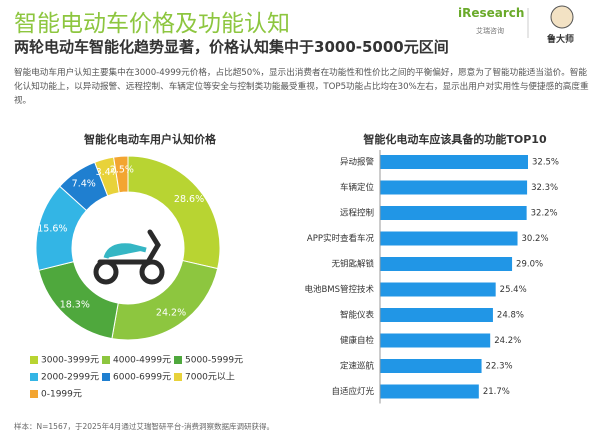  Describe the element at coordinates (499, 367) in the screenshot. I see `data-label: 22.3%` at that location.